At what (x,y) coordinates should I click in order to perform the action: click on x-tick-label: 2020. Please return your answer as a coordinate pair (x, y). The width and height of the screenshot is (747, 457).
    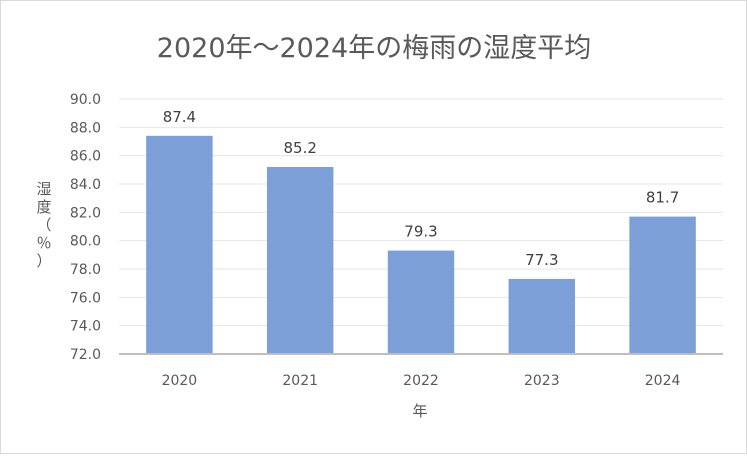
    Looking at the image, I should click on (180, 381).